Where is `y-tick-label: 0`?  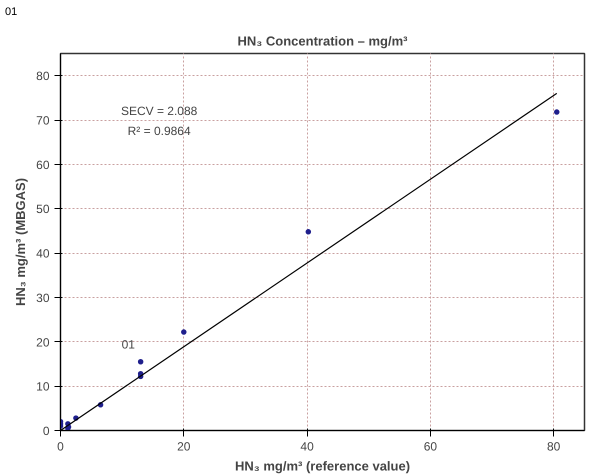 y-tick-label: 0 is located at coordinates (46, 431).